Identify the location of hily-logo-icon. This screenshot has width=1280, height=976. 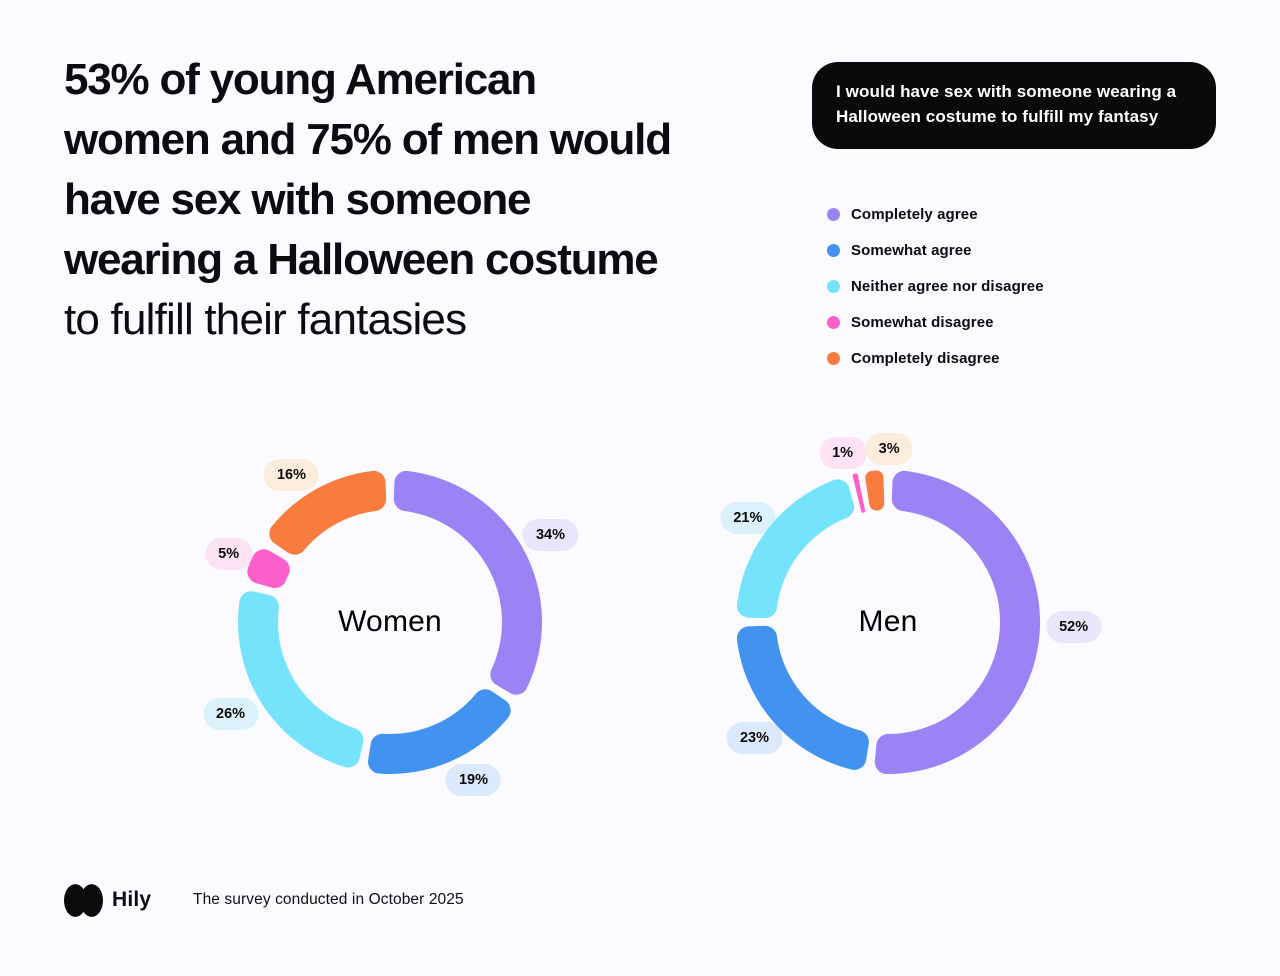
(83, 900).